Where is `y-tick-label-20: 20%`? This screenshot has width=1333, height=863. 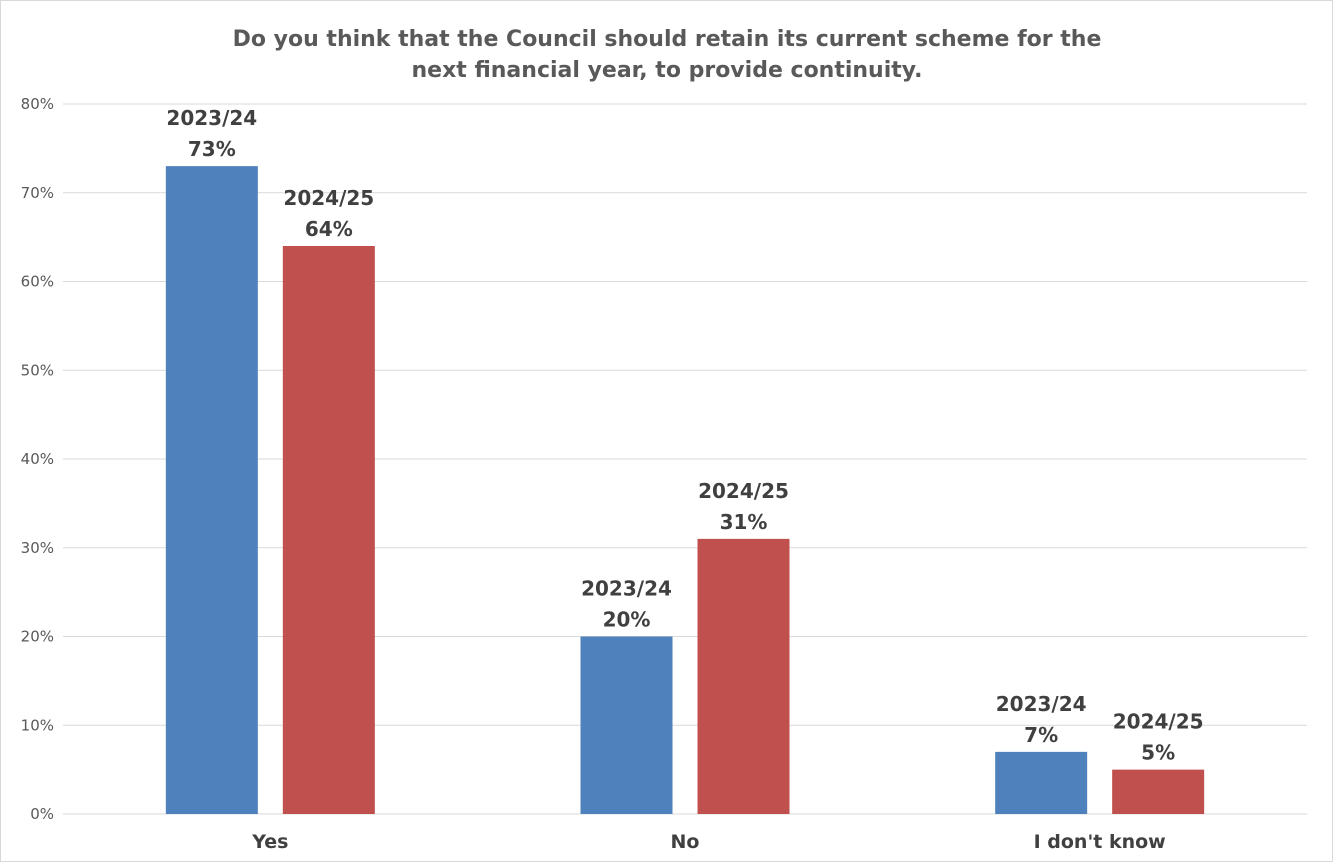 y-tick-label-20: 20% is located at coordinates (37, 637).